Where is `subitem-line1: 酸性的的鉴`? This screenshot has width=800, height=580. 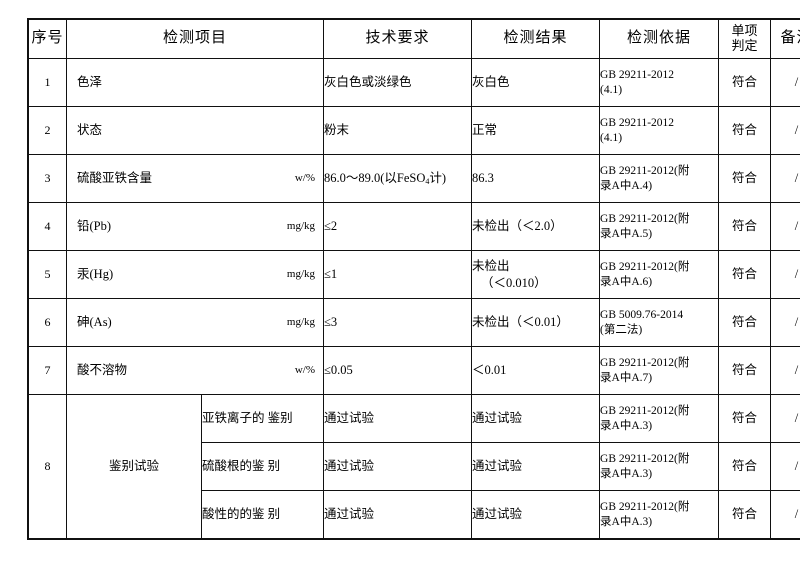 subitem-line1: 酸性的的鉴 is located at coordinates (233, 514).